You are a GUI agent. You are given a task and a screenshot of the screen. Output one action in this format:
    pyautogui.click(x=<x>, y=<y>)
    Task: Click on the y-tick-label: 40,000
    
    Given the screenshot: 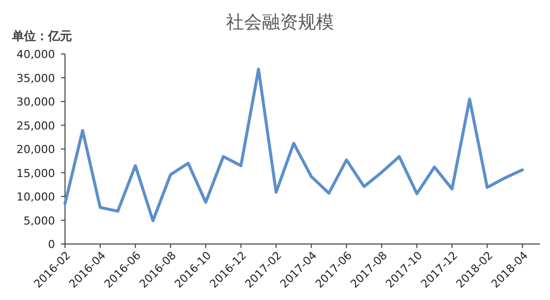 What is the action you would take?
    pyautogui.click(x=35, y=54)
    